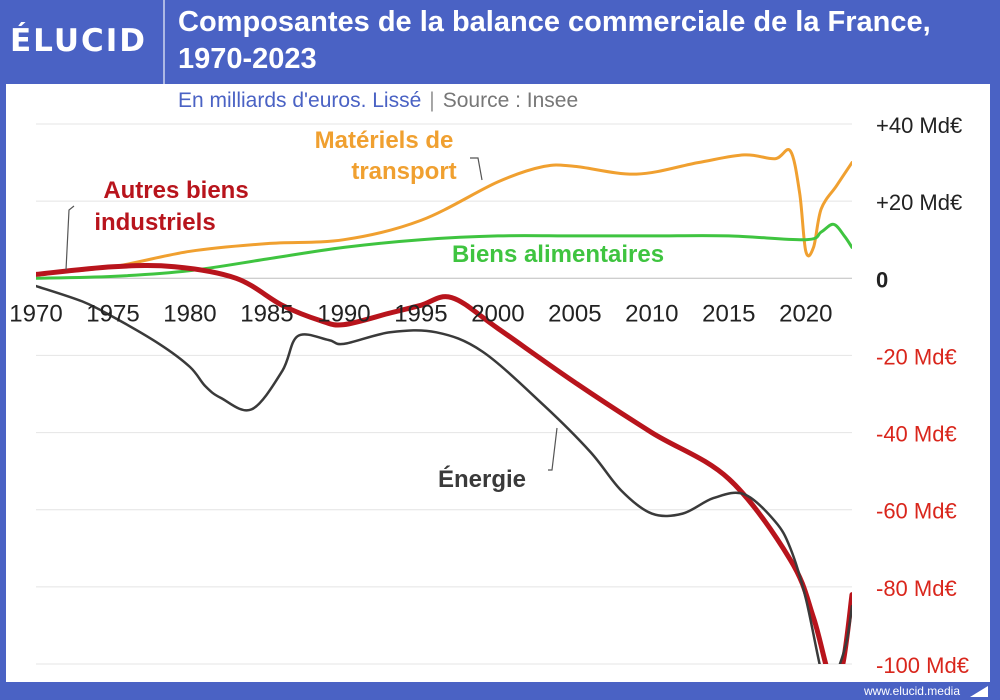  What do you see at coordinates (922, 665) in the screenshot?
I see `y-tick-label: -100 Md€` at bounding box center [922, 665].